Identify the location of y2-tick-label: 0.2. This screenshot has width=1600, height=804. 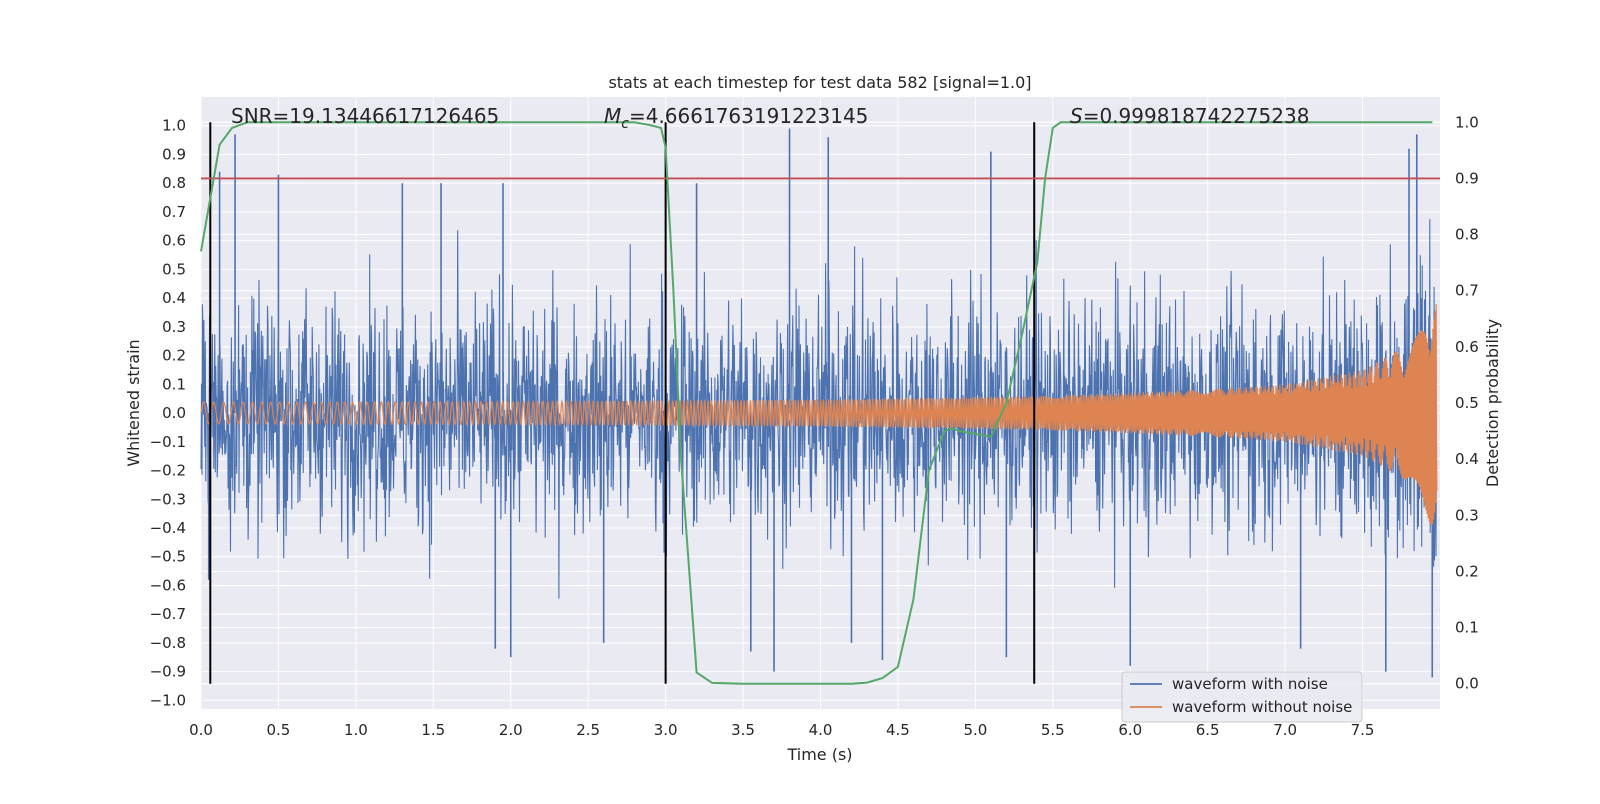
(1467, 571).